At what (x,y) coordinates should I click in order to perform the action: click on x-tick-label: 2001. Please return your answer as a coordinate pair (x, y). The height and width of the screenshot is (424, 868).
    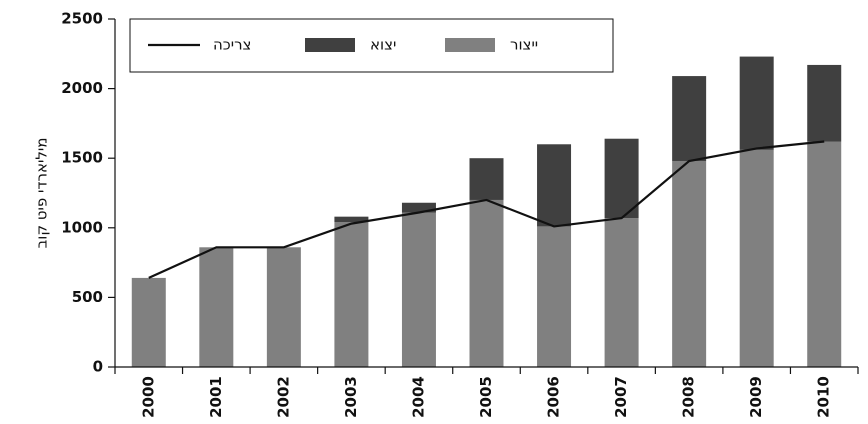
    Looking at the image, I should click on (216, 397).